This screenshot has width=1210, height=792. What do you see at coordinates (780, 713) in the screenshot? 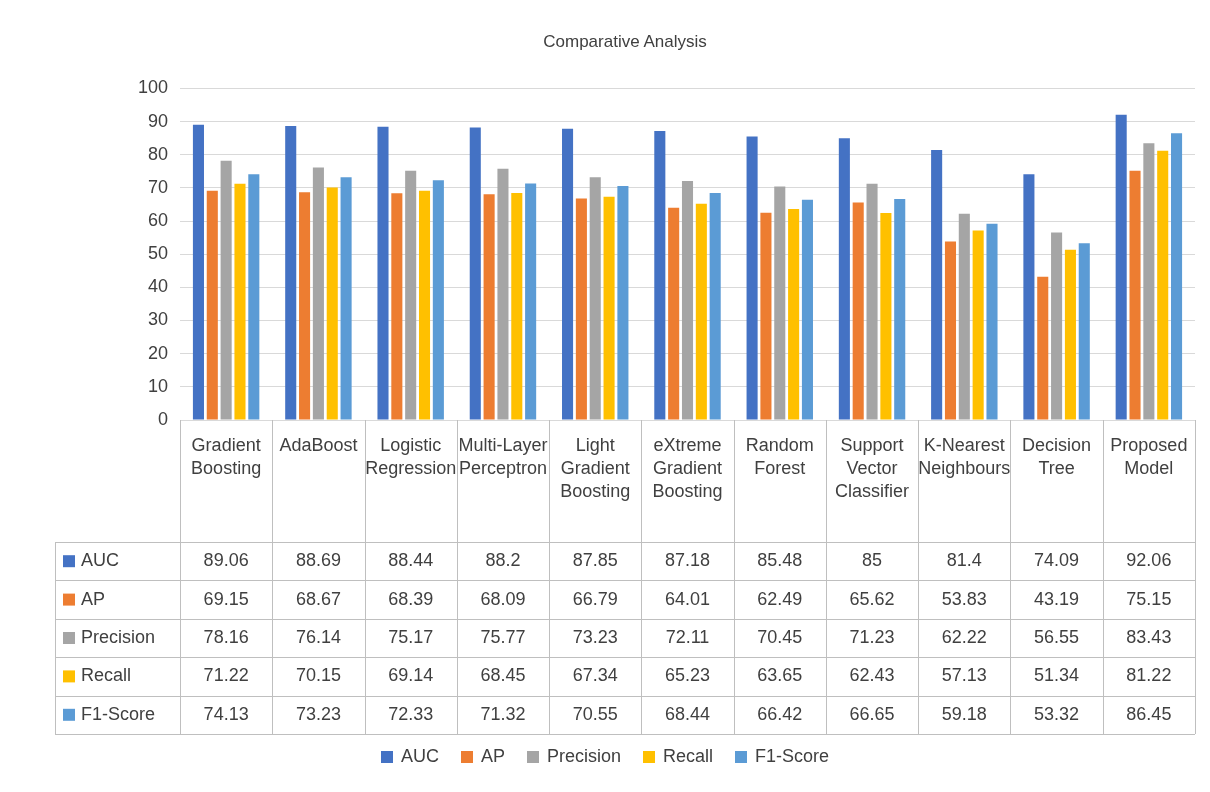
I see `data-label: 66.42` at bounding box center [780, 713].